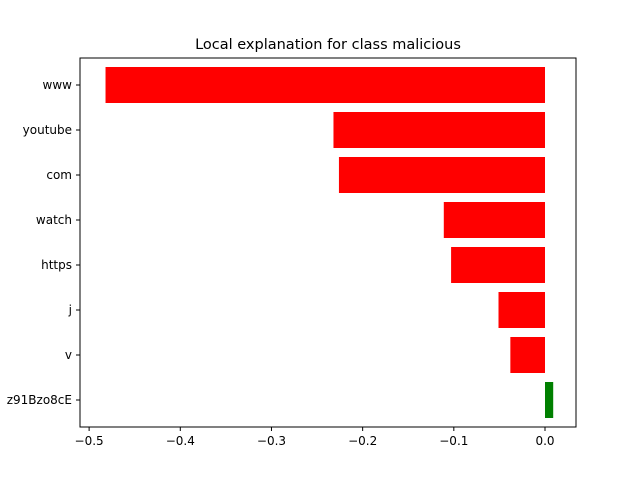 This screenshot has height=480, width=640. What do you see at coordinates (89, 441) in the screenshot?
I see `x-tick-label: −0.5` at bounding box center [89, 441].